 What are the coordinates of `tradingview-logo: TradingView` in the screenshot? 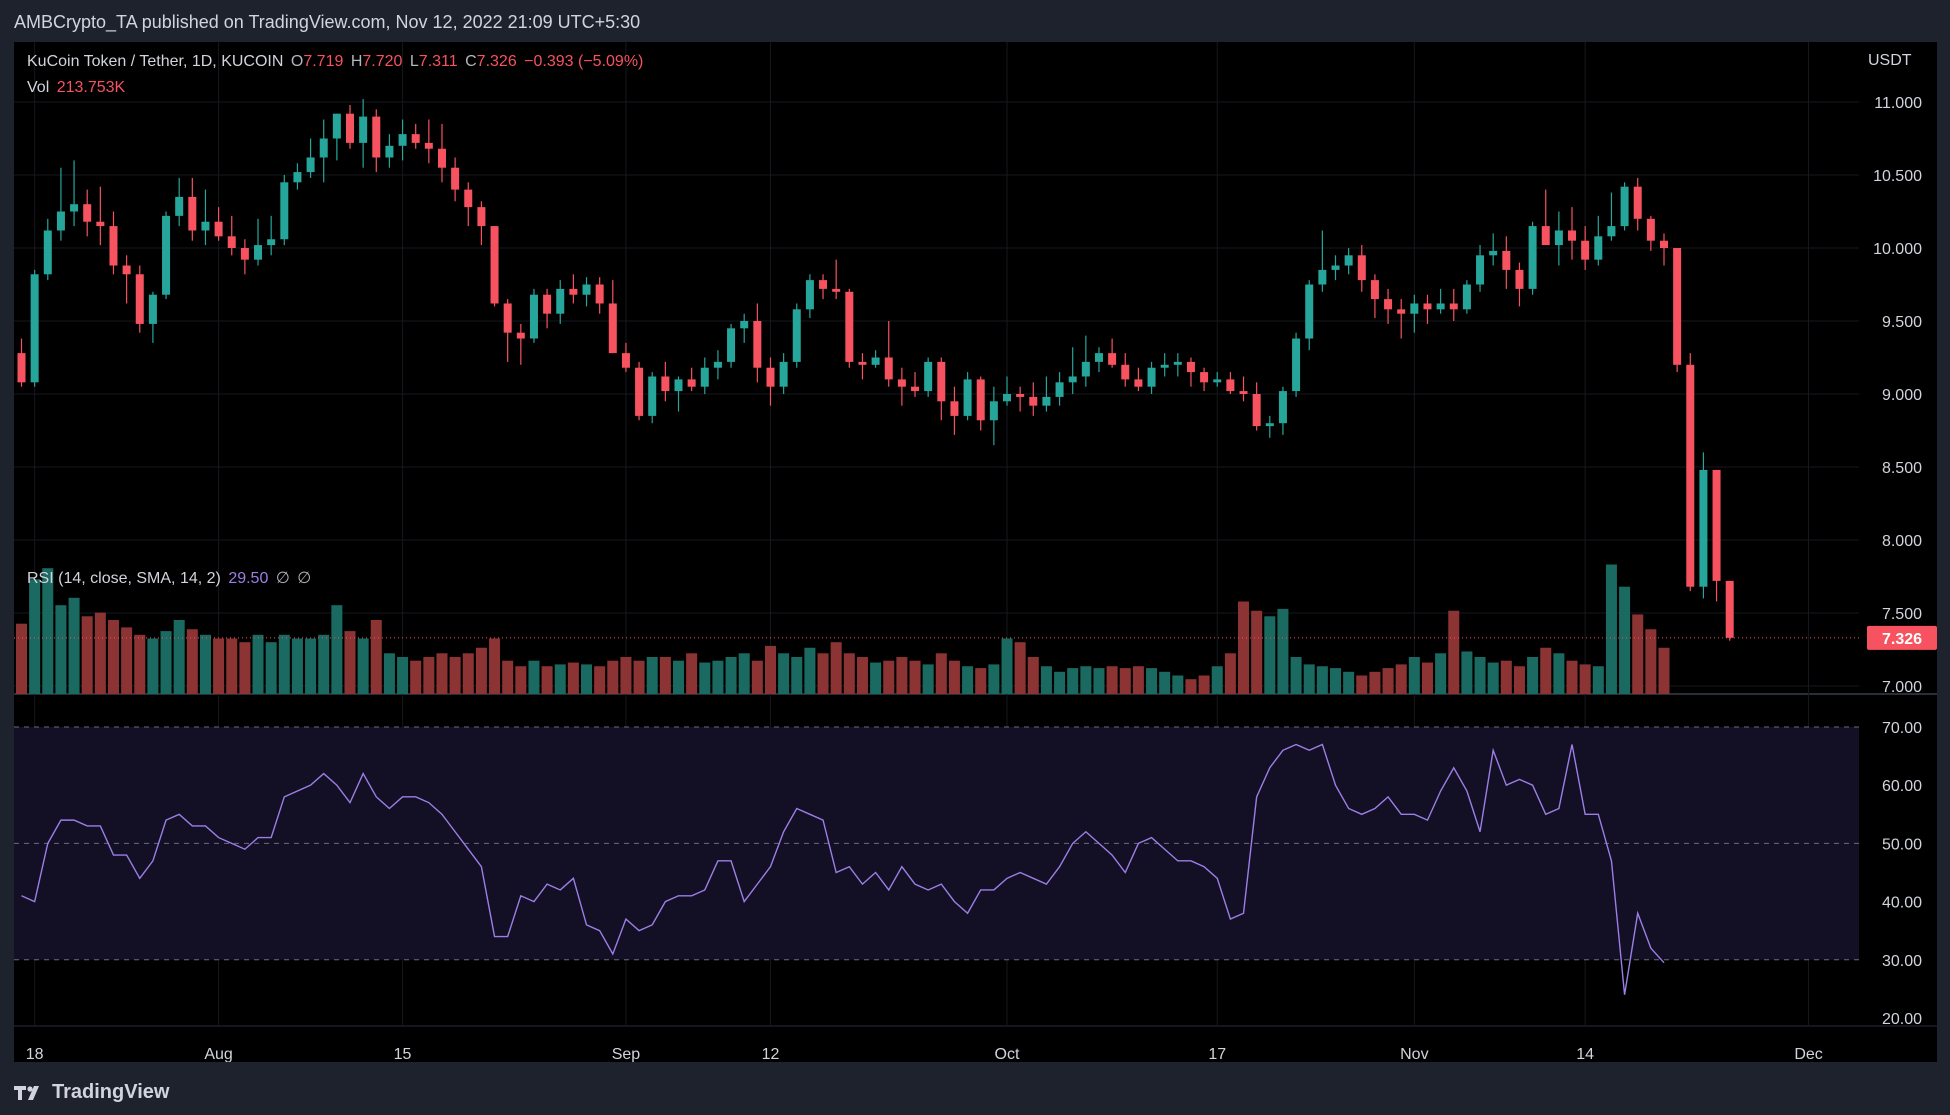 It's located at (91, 1092).